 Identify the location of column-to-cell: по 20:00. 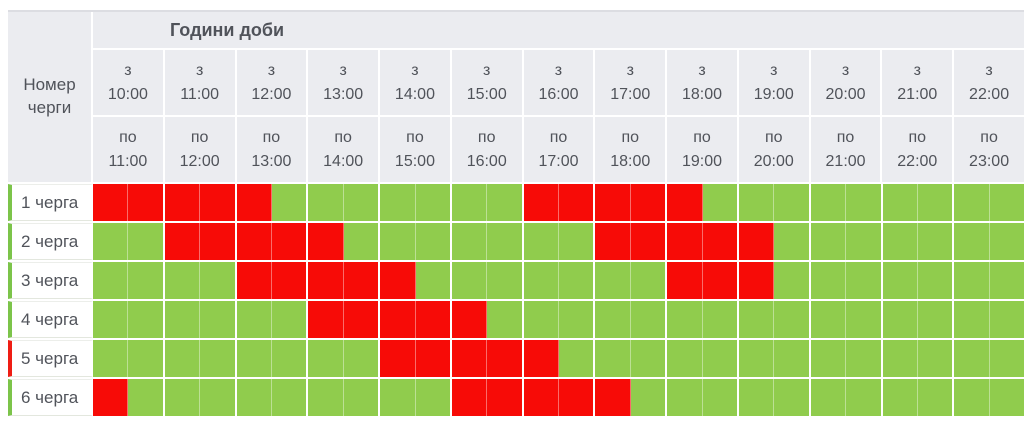
(774, 149).